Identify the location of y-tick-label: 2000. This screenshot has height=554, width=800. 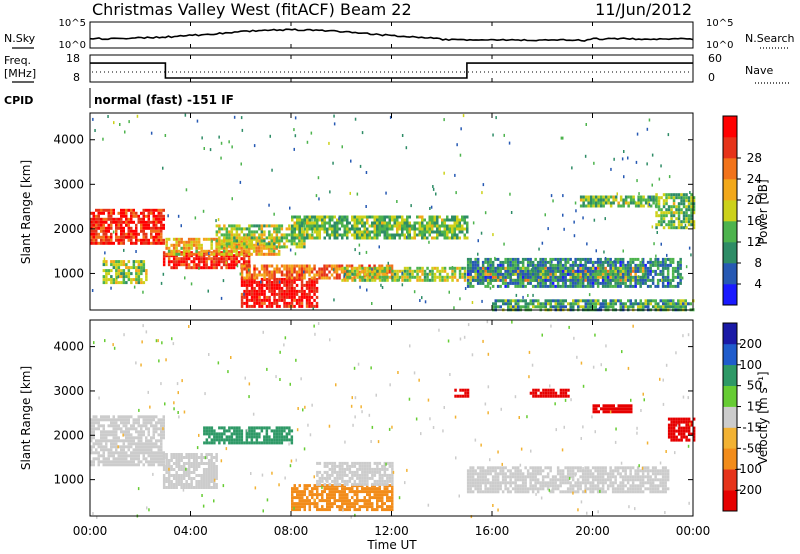
(68, 229).